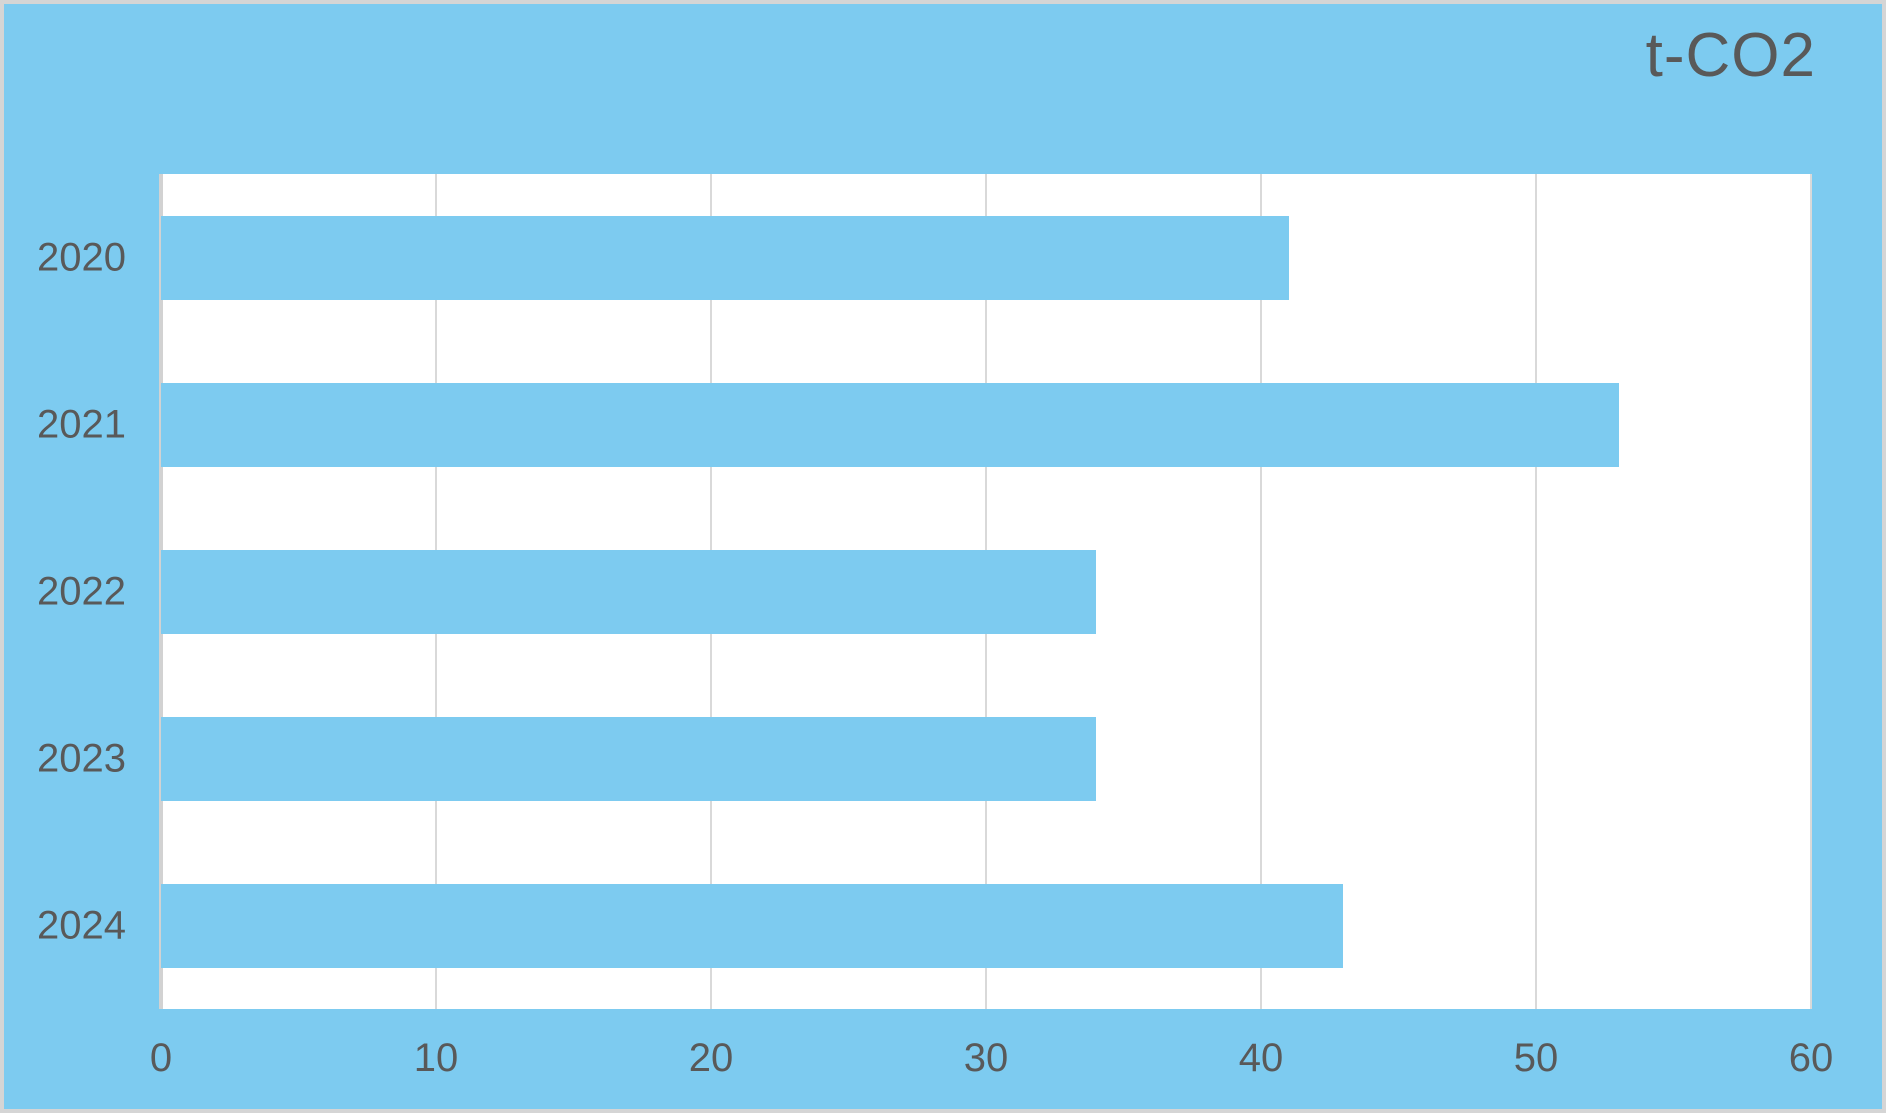 The image size is (1886, 1113). I want to click on x-tick-label-40: 40, so click(1261, 1058).